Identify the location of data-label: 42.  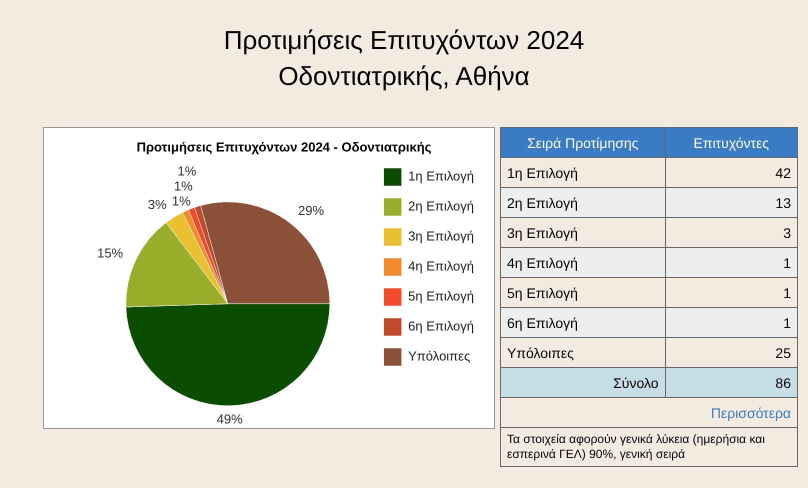
(731, 173).